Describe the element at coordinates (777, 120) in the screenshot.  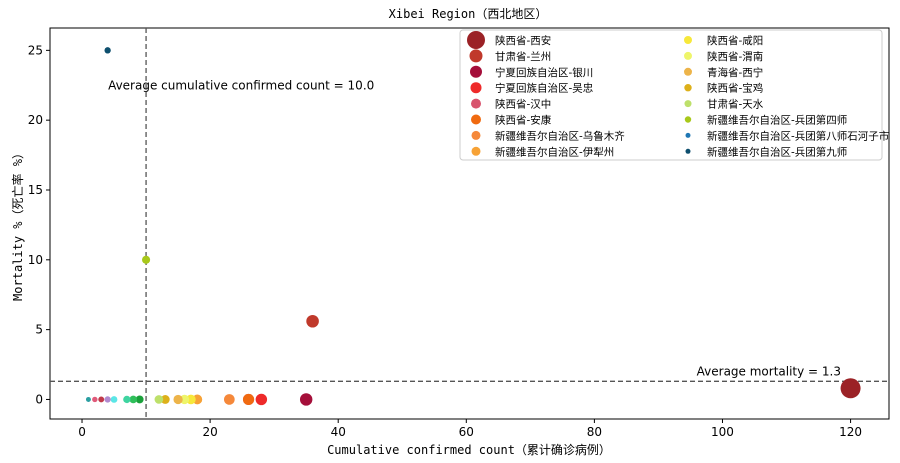
I see `legend-label: 新疆维吾尔自治区-兵团第四师` at that location.